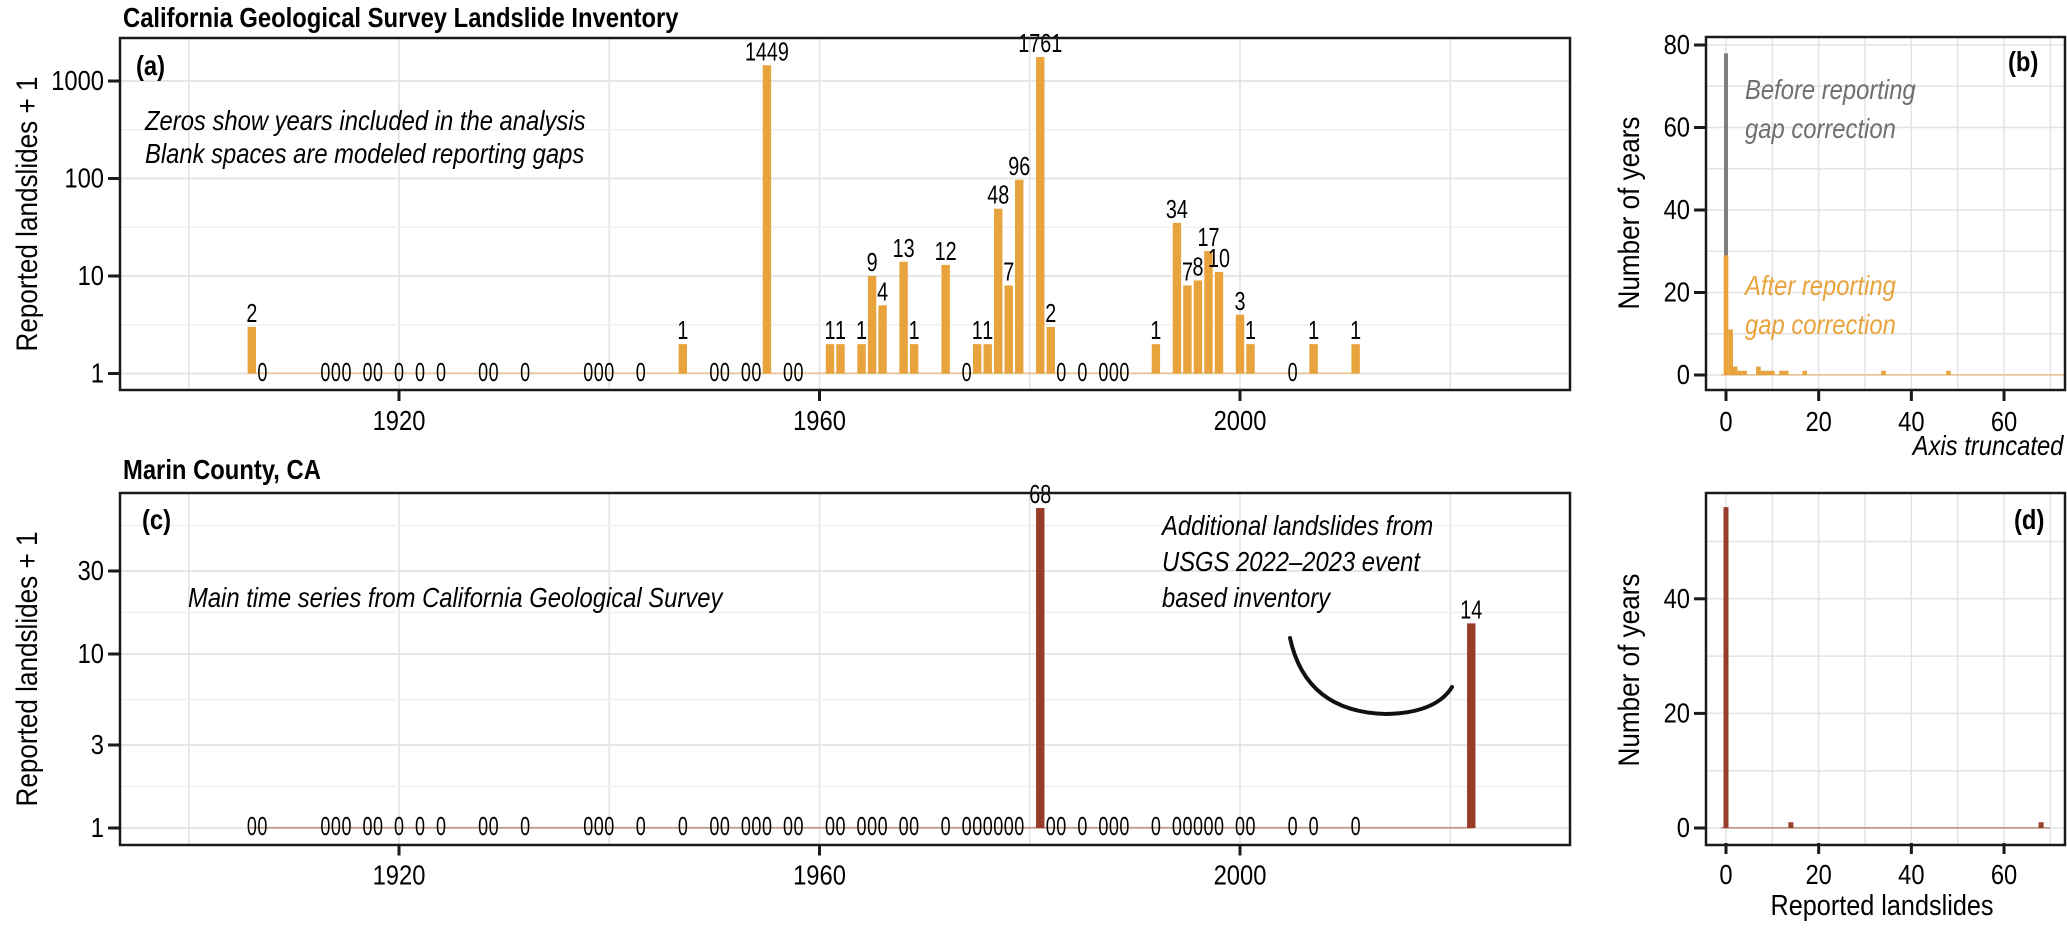 This screenshot has height=932, width=2067. Describe the element at coordinates (882, 291) in the screenshot. I see `svg-text: 4` at that location.